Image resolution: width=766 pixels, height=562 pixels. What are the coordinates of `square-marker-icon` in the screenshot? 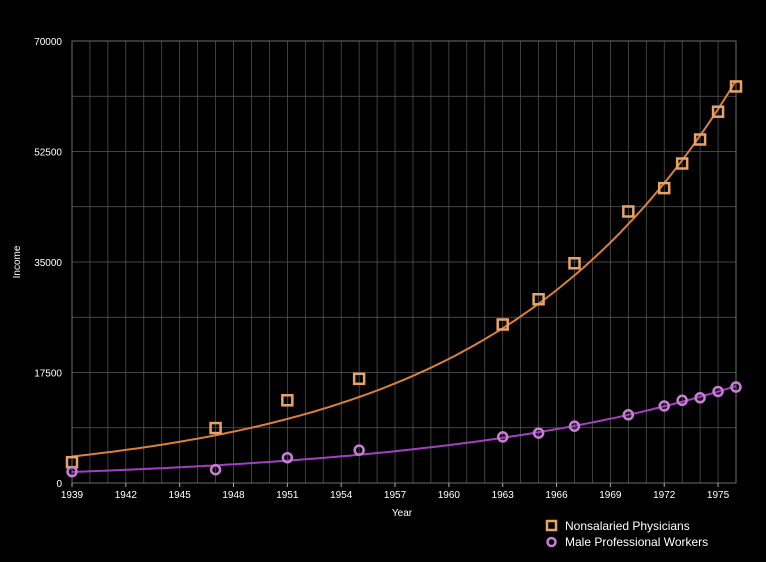 It's located at (551, 526).